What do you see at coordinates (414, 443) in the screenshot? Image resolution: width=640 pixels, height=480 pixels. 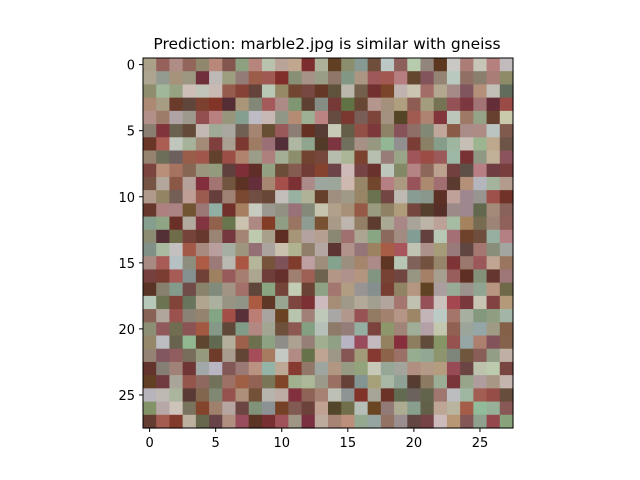 I see `x-tick-label: 20` at bounding box center [414, 443].